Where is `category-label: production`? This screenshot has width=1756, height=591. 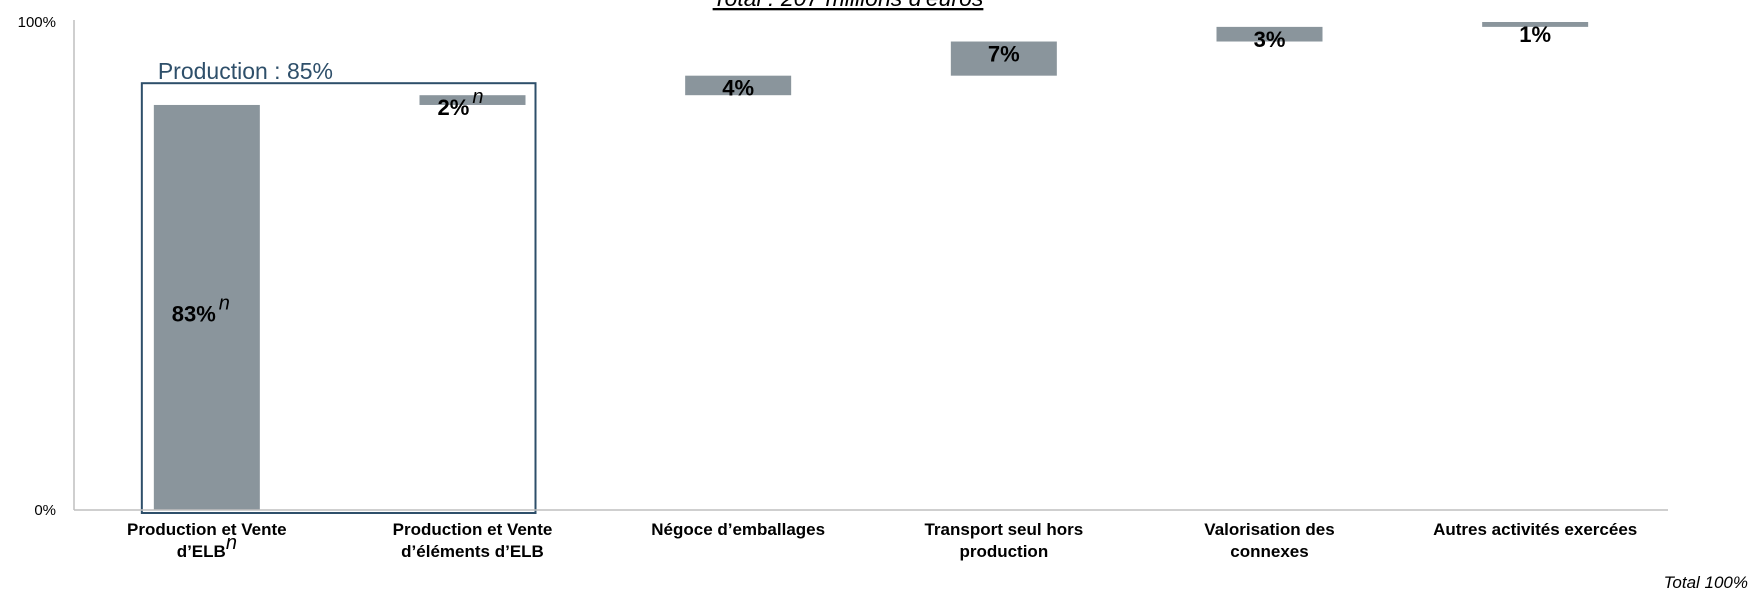 category-label: production is located at coordinates (1003, 551).